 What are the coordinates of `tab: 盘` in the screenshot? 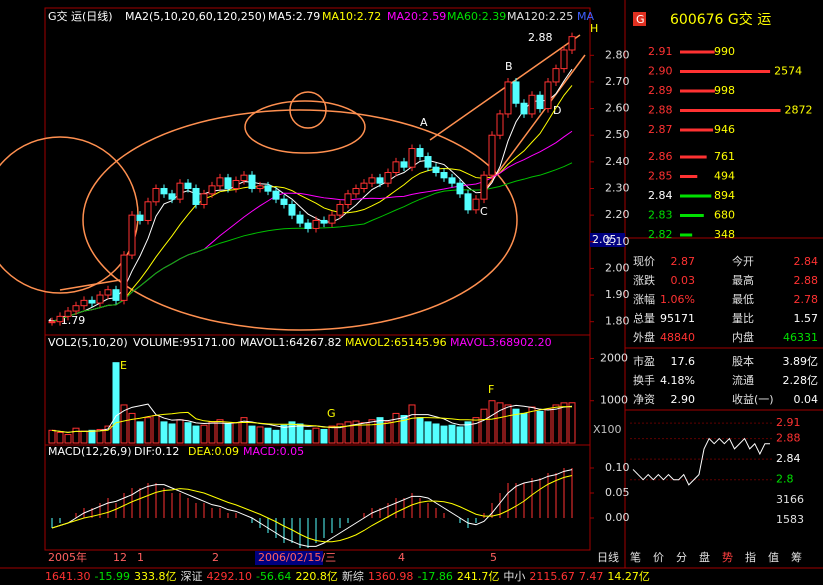 It's located at (704, 557).